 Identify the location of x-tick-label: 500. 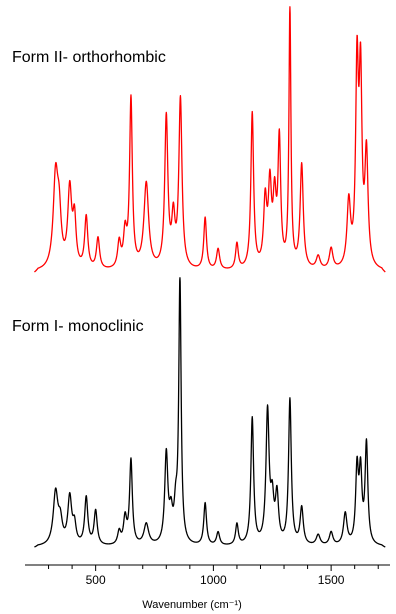
(96, 580).